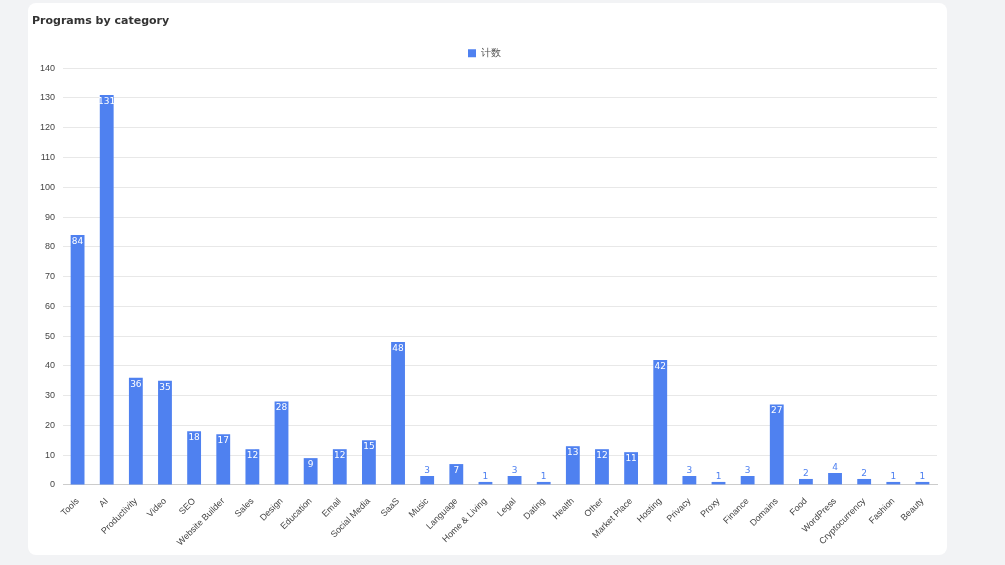  I want to click on y-tick-label: 110, so click(48, 156).